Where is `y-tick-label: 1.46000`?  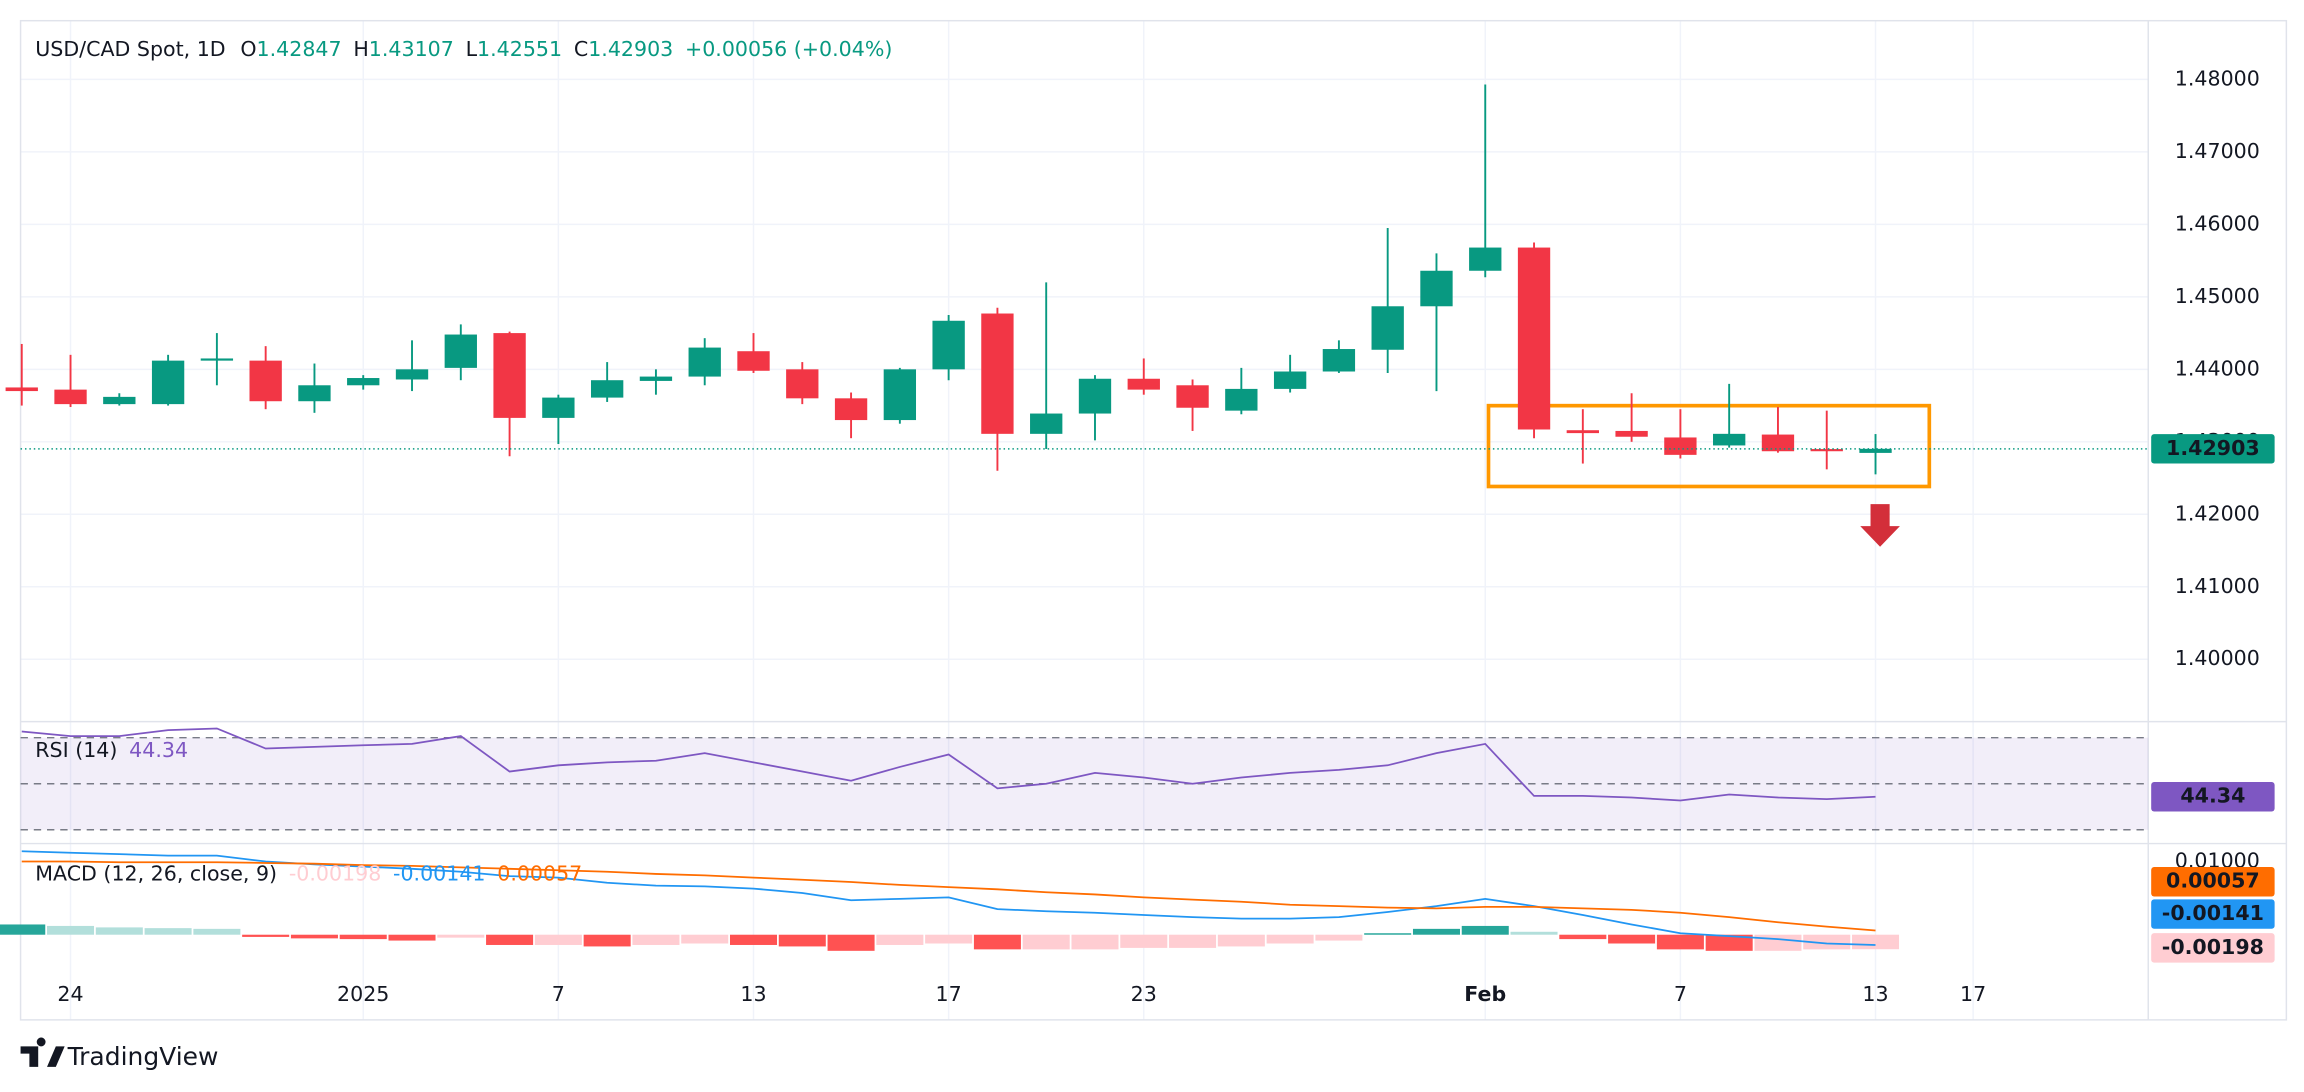
y-tick-label: 1.46000 is located at coordinates (2217, 223).